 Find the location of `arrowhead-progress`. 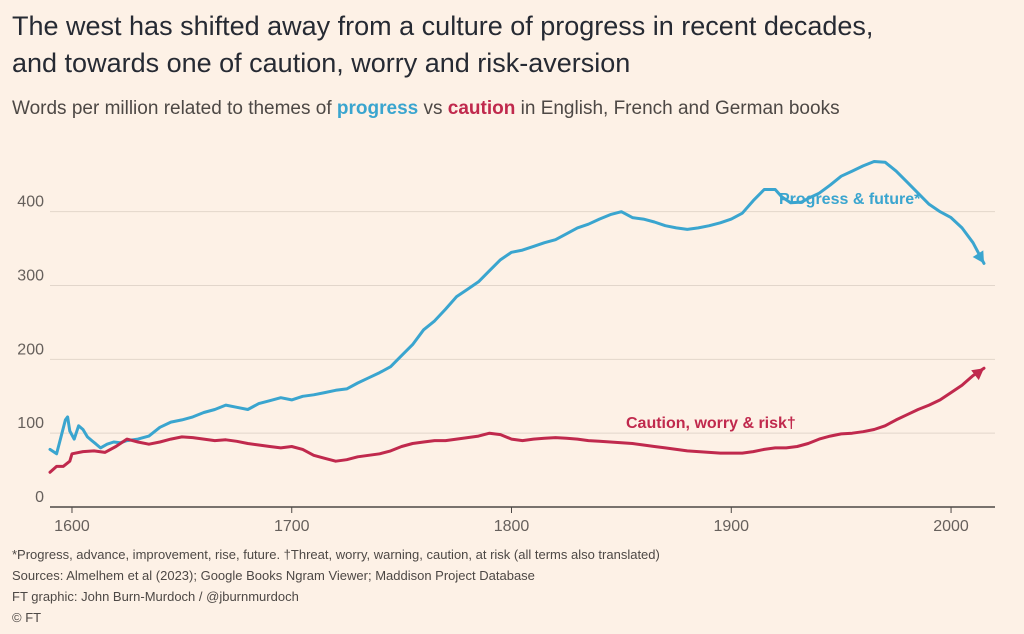

arrowhead-progress is located at coordinates (978, 257).